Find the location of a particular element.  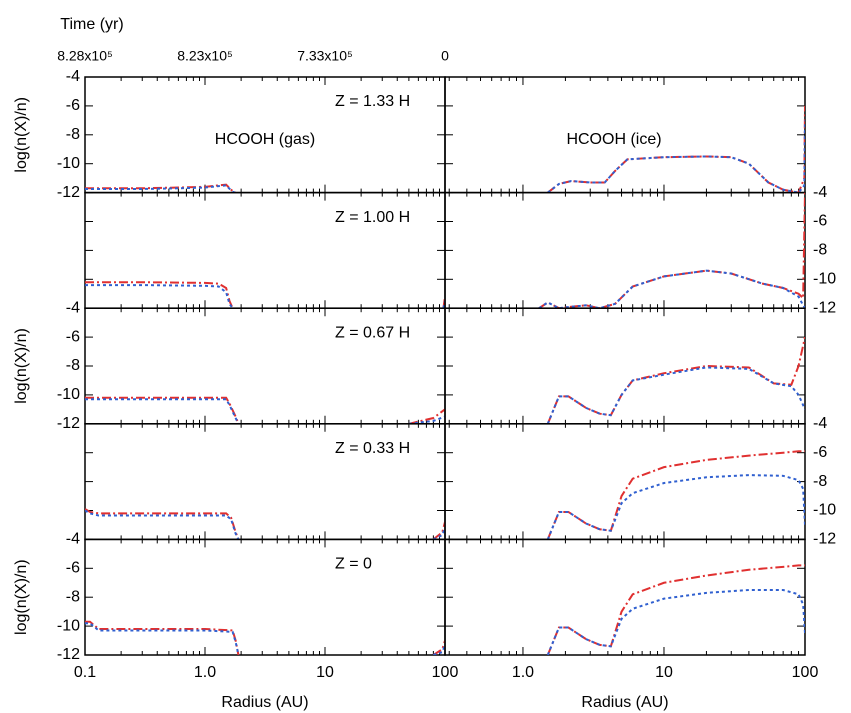

top-axis-label: Time (yr) is located at coordinates (91, 24).